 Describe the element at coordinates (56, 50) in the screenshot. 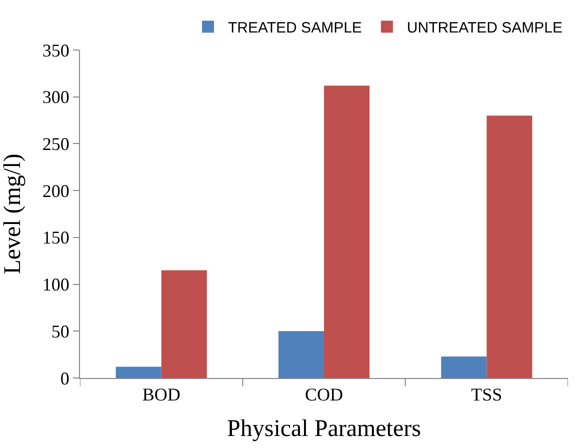

I see `y-tick-label: 350` at that location.